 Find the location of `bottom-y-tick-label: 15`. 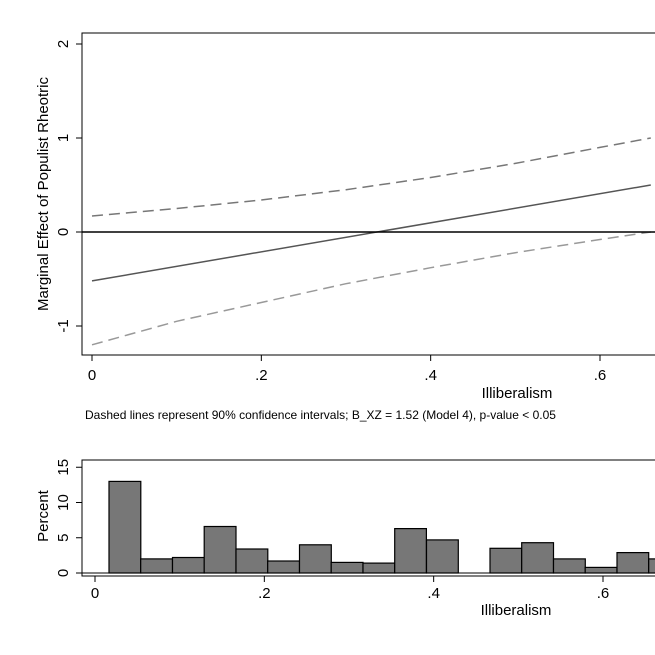

bottom-y-tick-label: 15 is located at coordinates (63, 467).